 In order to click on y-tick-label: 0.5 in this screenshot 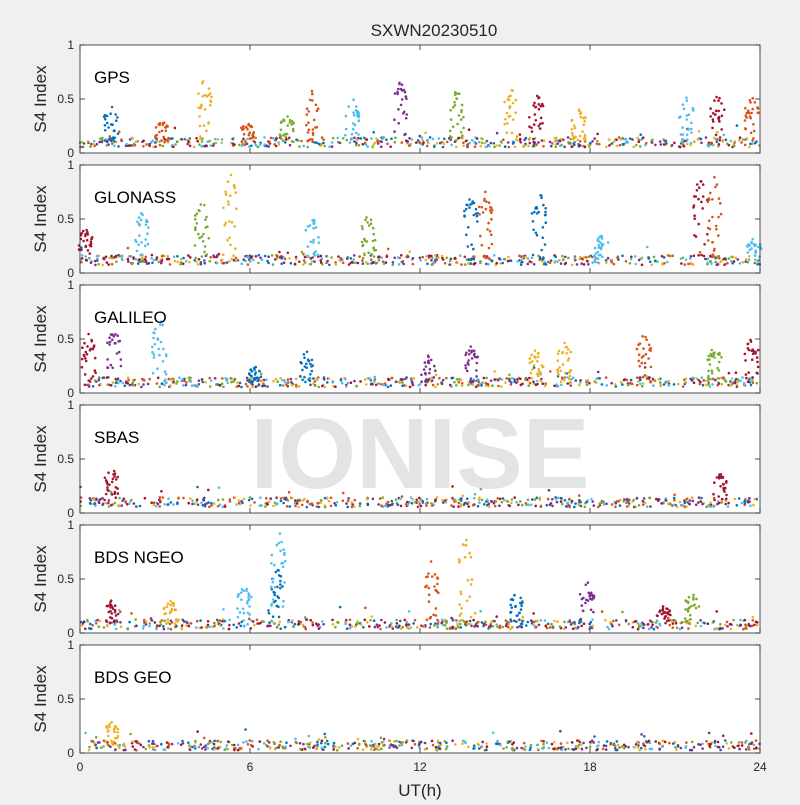, I will do `click(65, 459)`.